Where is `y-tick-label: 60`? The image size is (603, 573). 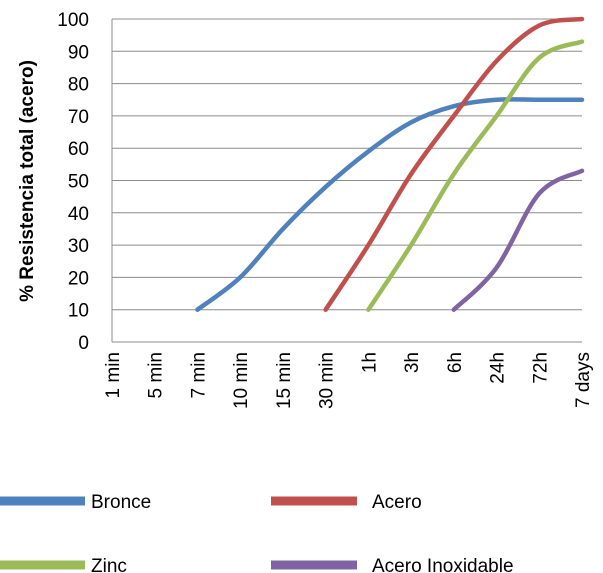 y-tick-label: 60 is located at coordinates (78, 149).